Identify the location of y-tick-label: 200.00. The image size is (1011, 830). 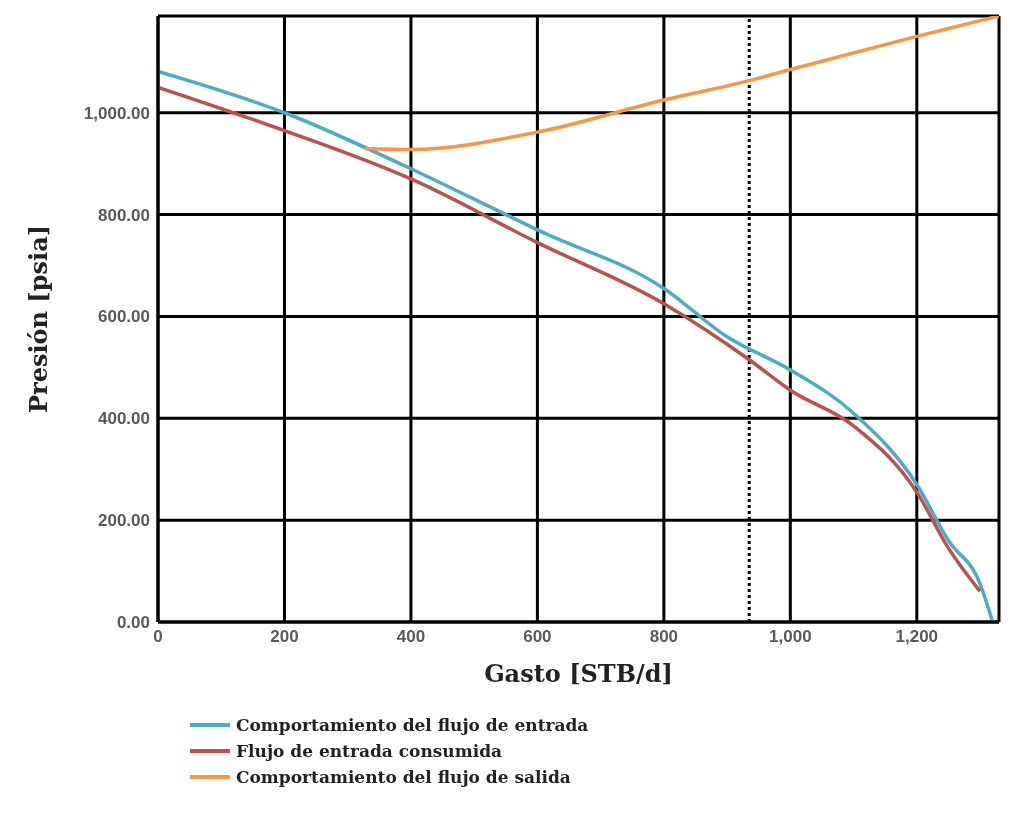
(124, 521).